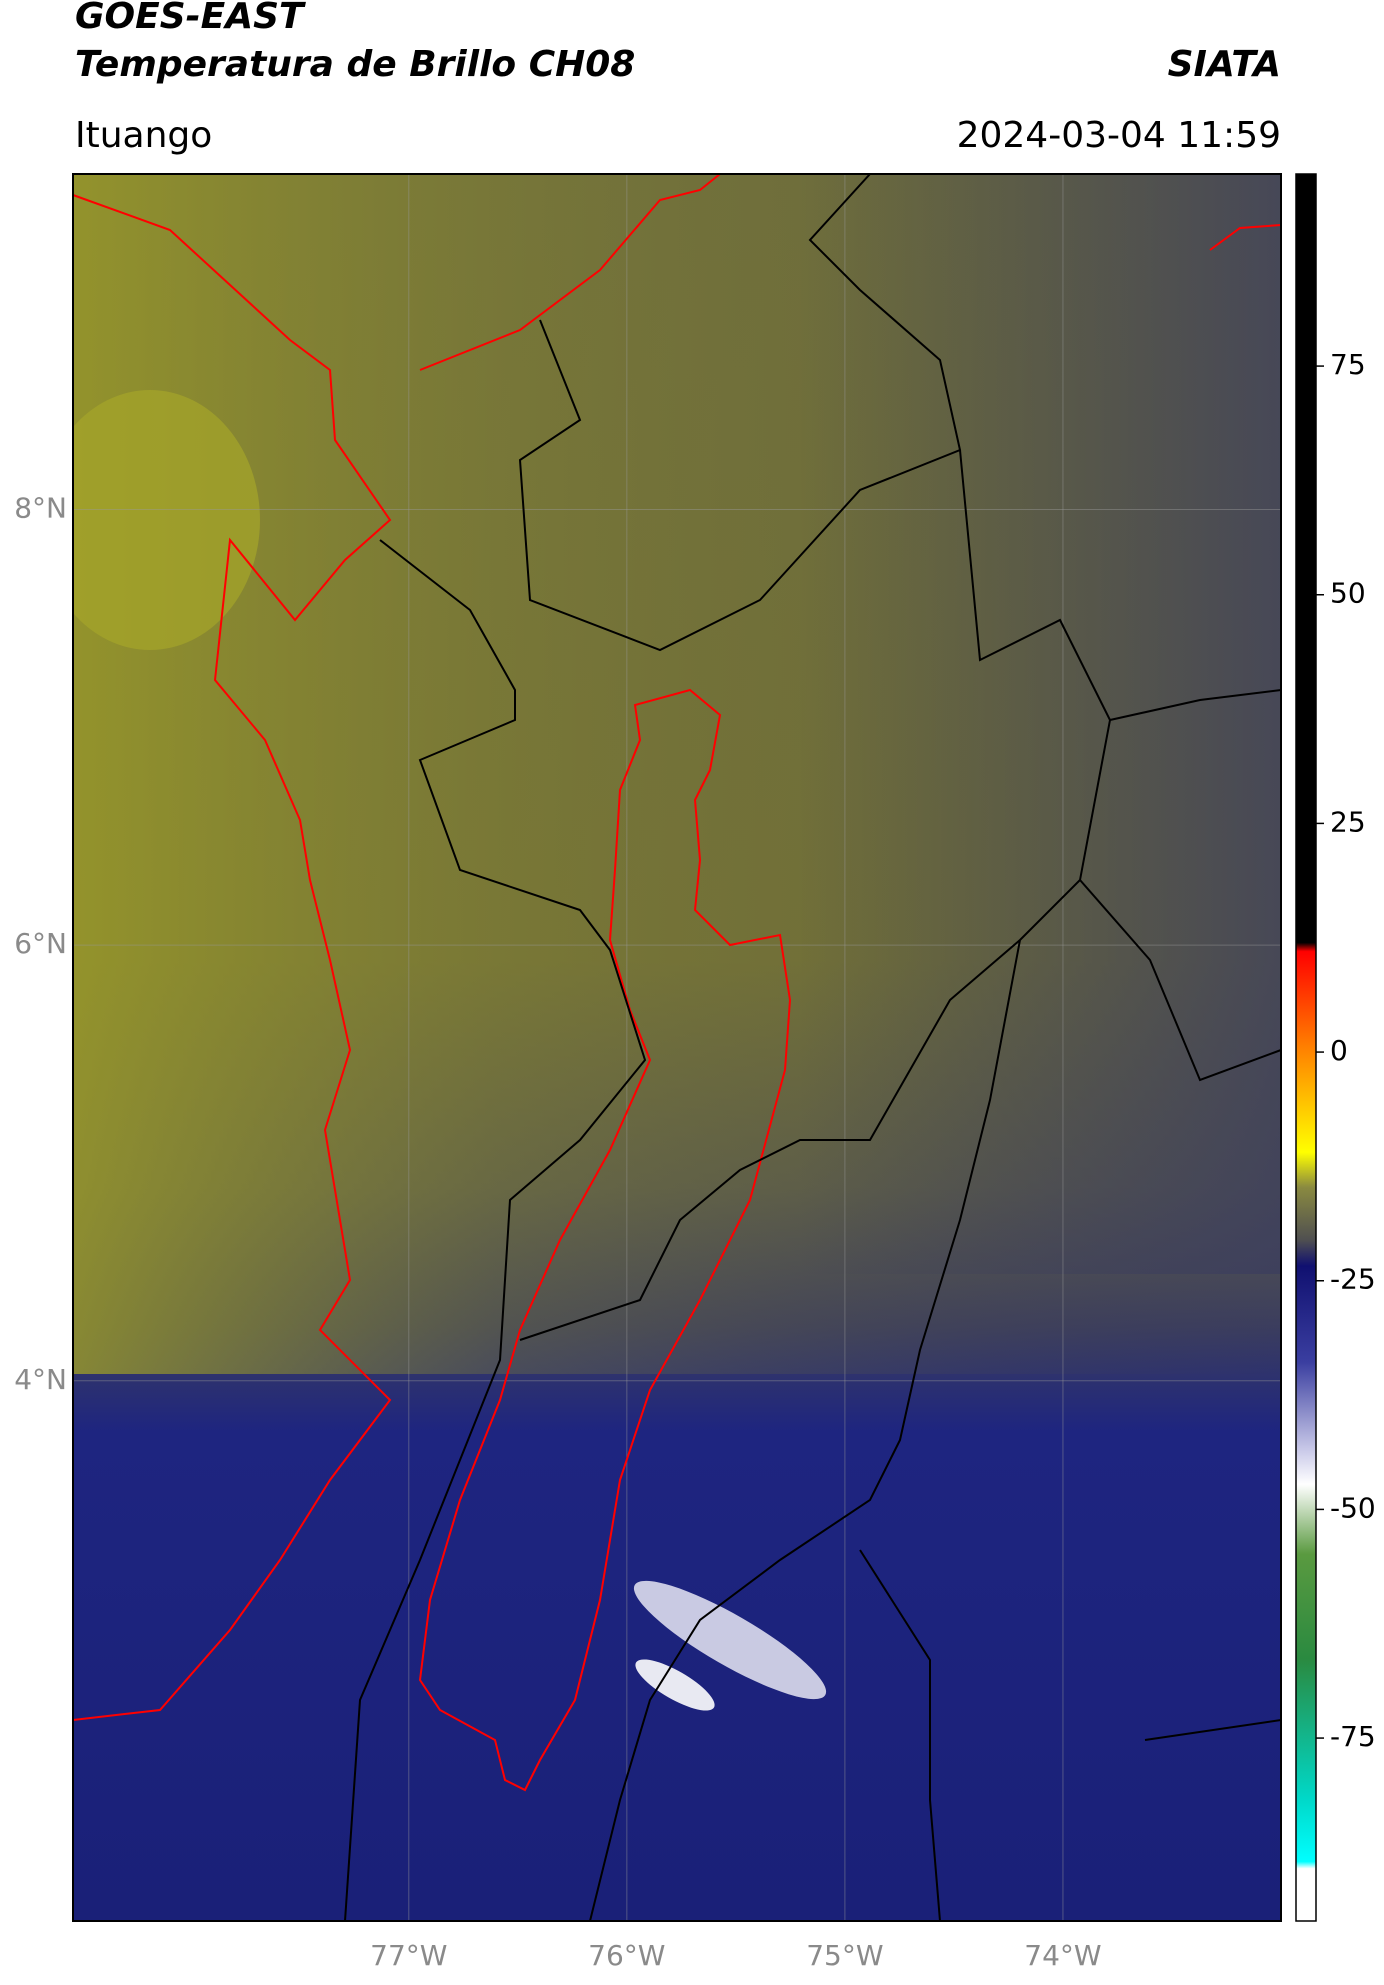  I want to click on lat-tick-label: 8°N, so click(40, 507).